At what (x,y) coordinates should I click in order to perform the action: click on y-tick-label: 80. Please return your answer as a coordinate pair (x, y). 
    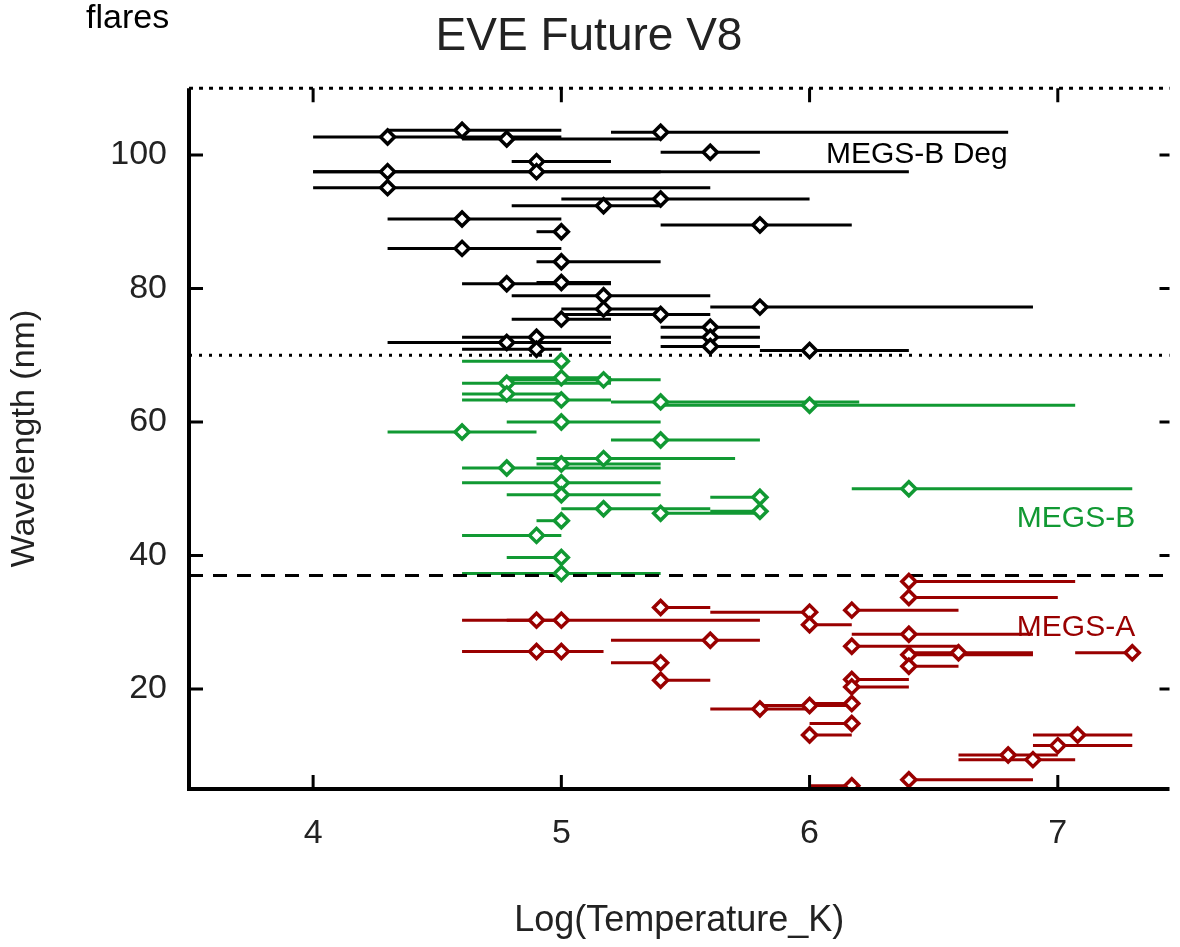
    Looking at the image, I should click on (148, 285).